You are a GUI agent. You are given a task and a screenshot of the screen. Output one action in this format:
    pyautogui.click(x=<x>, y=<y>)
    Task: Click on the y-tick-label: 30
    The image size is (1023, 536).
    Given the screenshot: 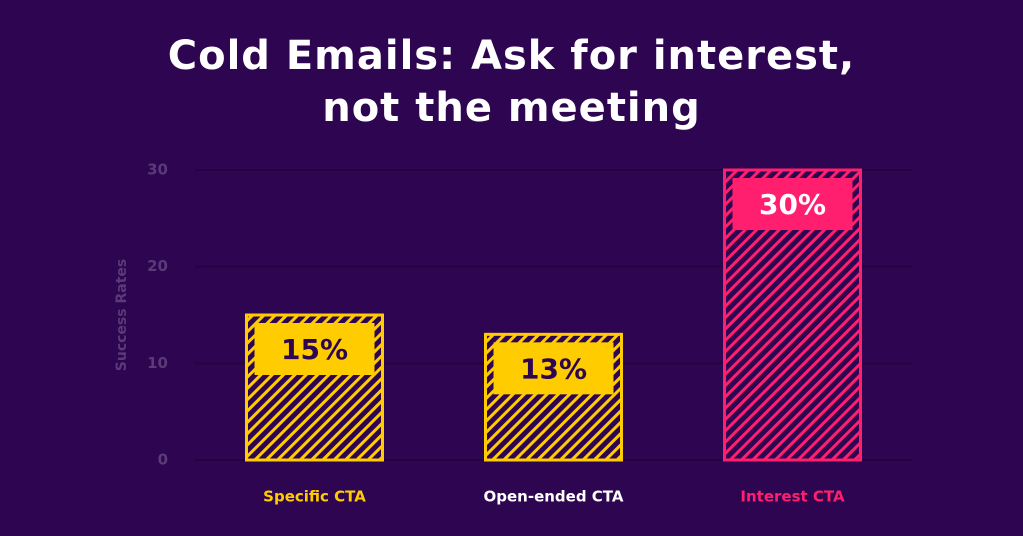 What is the action you would take?
    pyautogui.click(x=157, y=170)
    